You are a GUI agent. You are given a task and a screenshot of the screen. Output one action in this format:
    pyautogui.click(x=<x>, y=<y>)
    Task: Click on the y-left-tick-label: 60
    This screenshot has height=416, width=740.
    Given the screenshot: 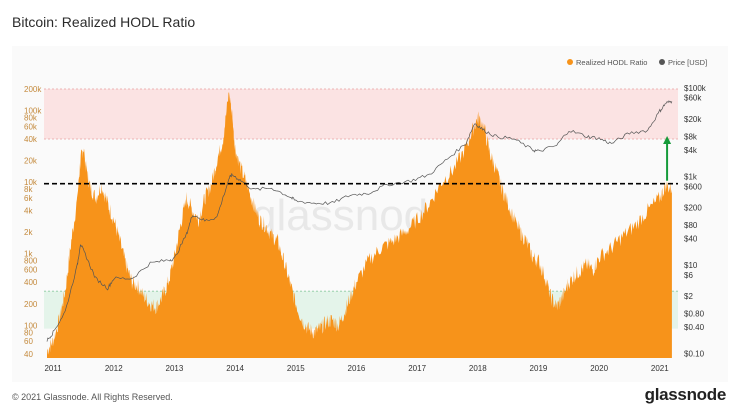 What is the action you would take?
    pyautogui.click(x=28, y=341)
    